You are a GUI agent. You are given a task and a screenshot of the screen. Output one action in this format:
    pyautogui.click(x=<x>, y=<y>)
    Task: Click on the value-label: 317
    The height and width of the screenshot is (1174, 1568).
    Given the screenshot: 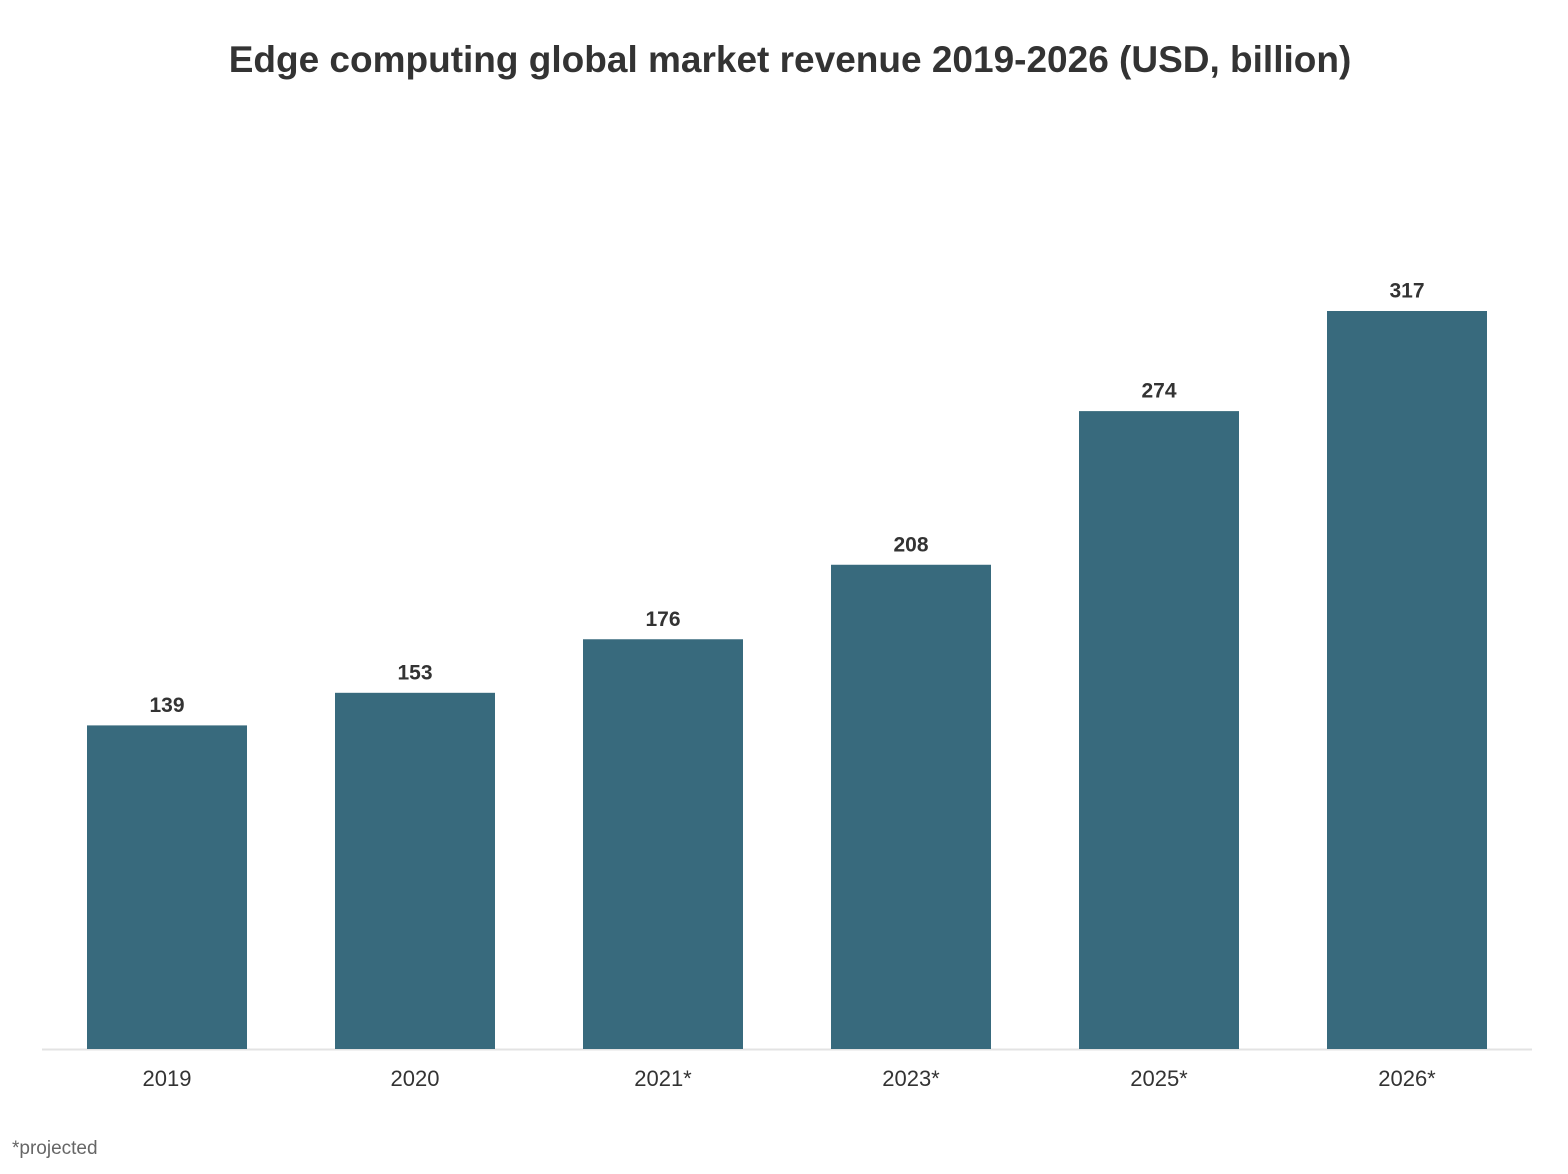 What is the action you would take?
    pyautogui.click(x=1406, y=291)
    